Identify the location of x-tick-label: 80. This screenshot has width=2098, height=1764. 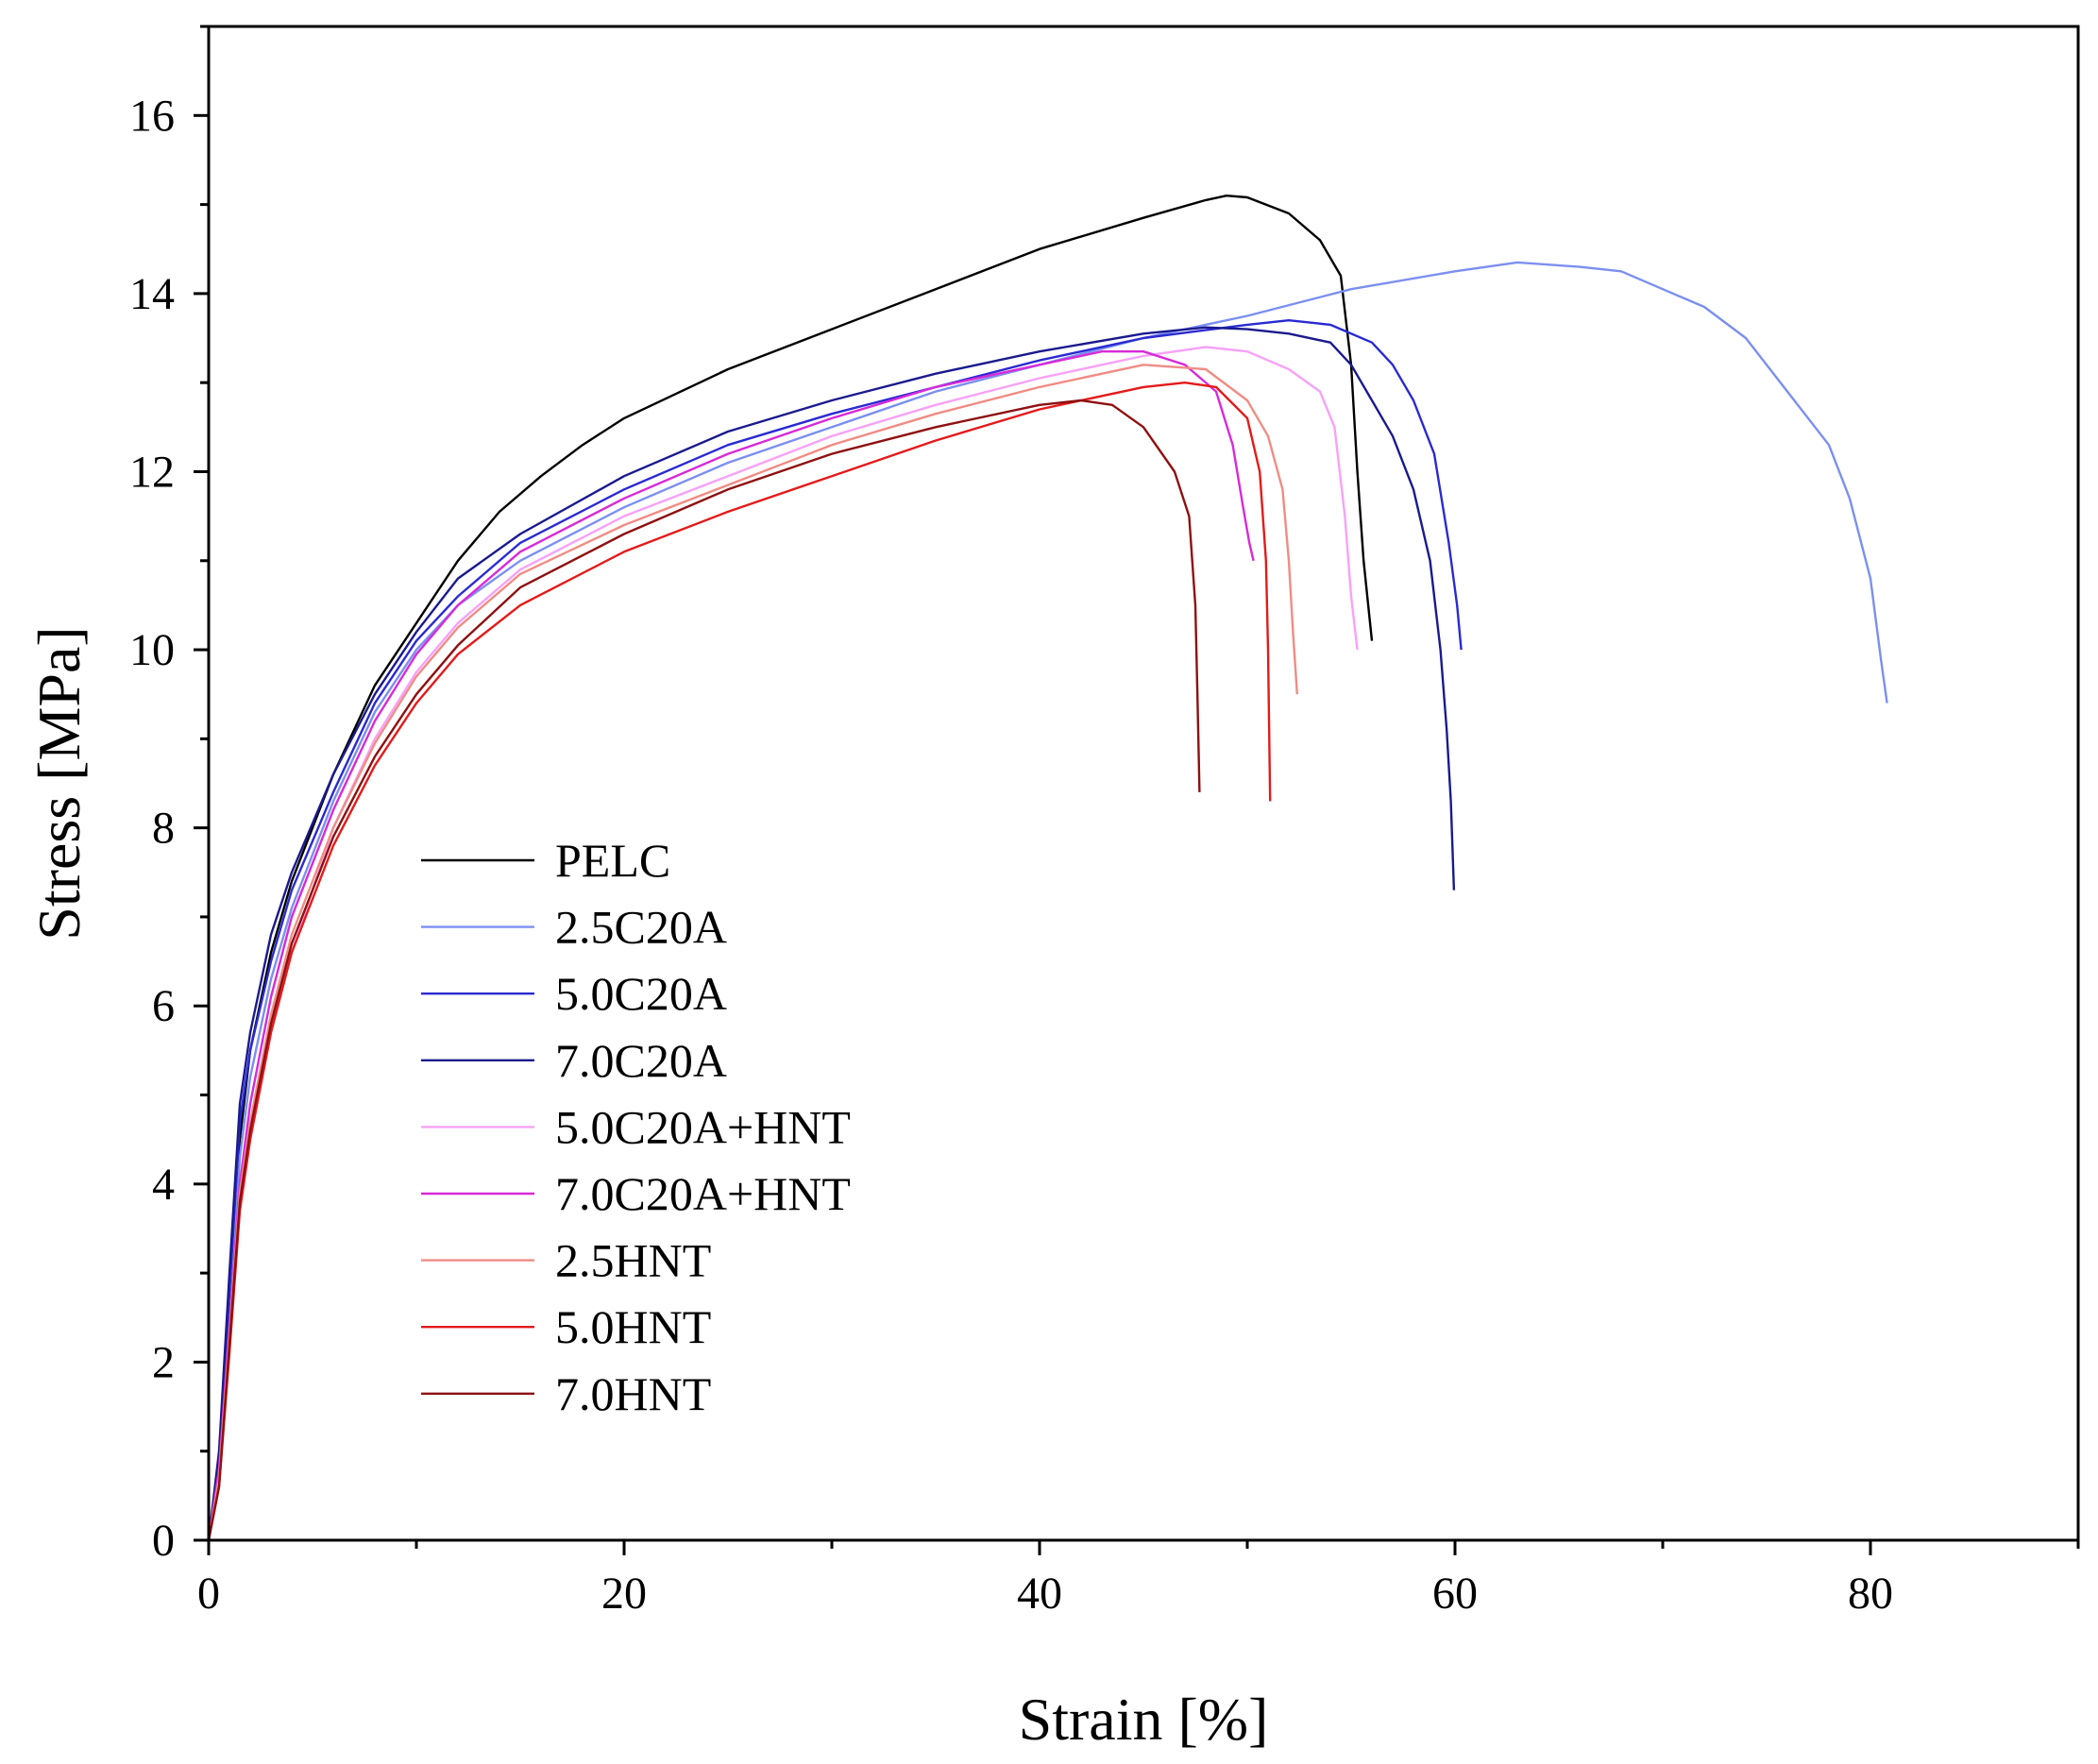
(1870, 1594).